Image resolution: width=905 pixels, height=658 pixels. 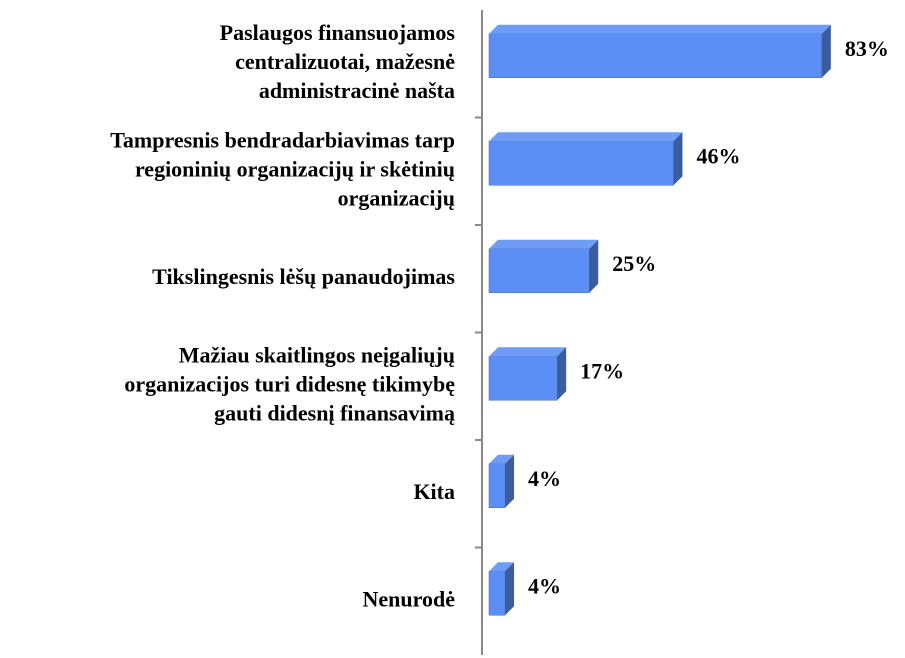 I want to click on category-label: Paslaugos finansuojamos, so click(x=338, y=32).